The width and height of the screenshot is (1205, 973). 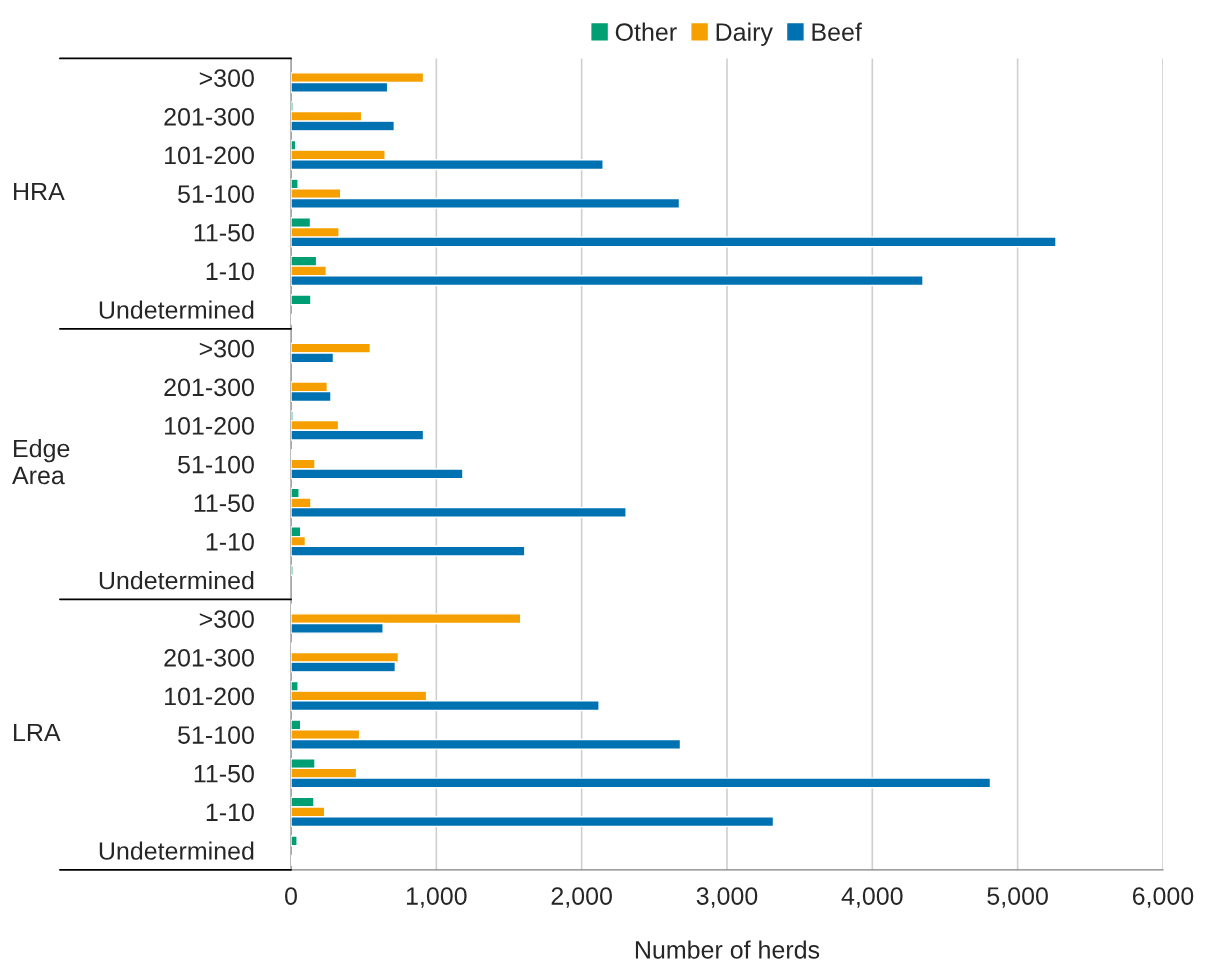 What do you see at coordinates (1017, 897) in the screenshot?
I see `x-tick-label: 5,000` at bounding box center [1017, 897].